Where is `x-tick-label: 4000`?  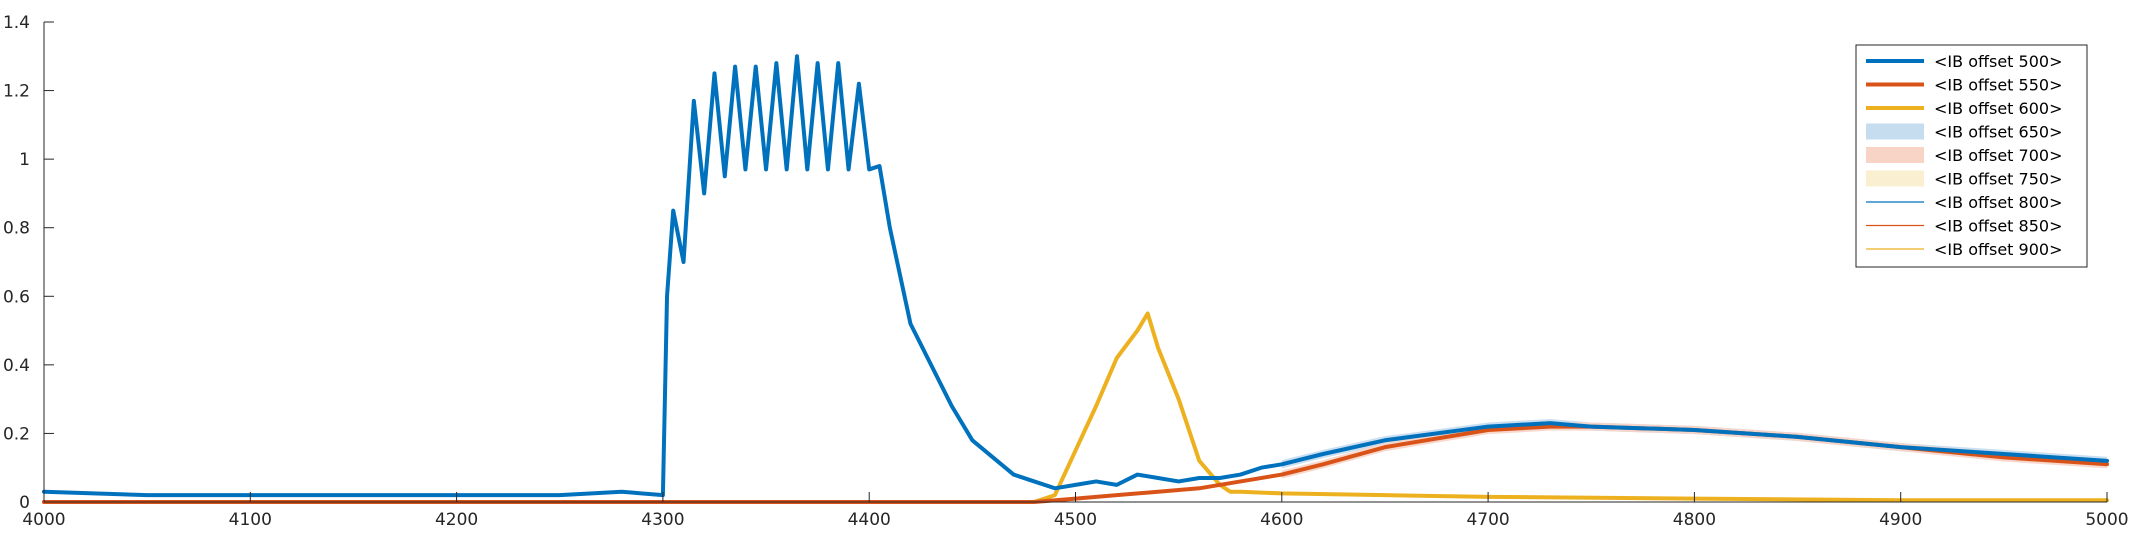
x-tick-label: 4000 is located at coordinates (43, 520).